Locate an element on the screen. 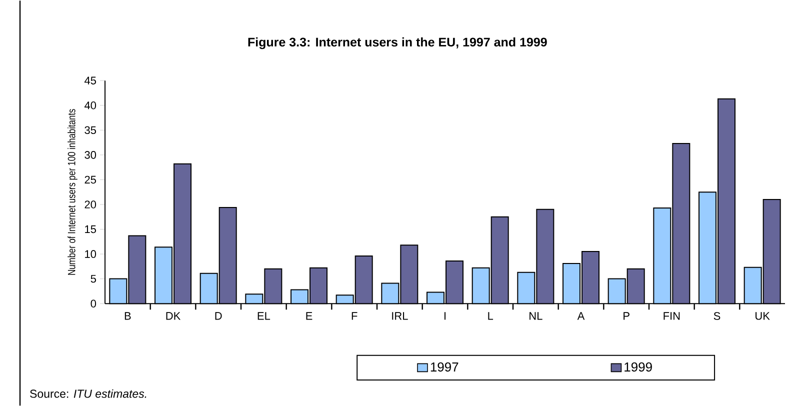  x-tick-label: S is located at coordinates (717, 316).